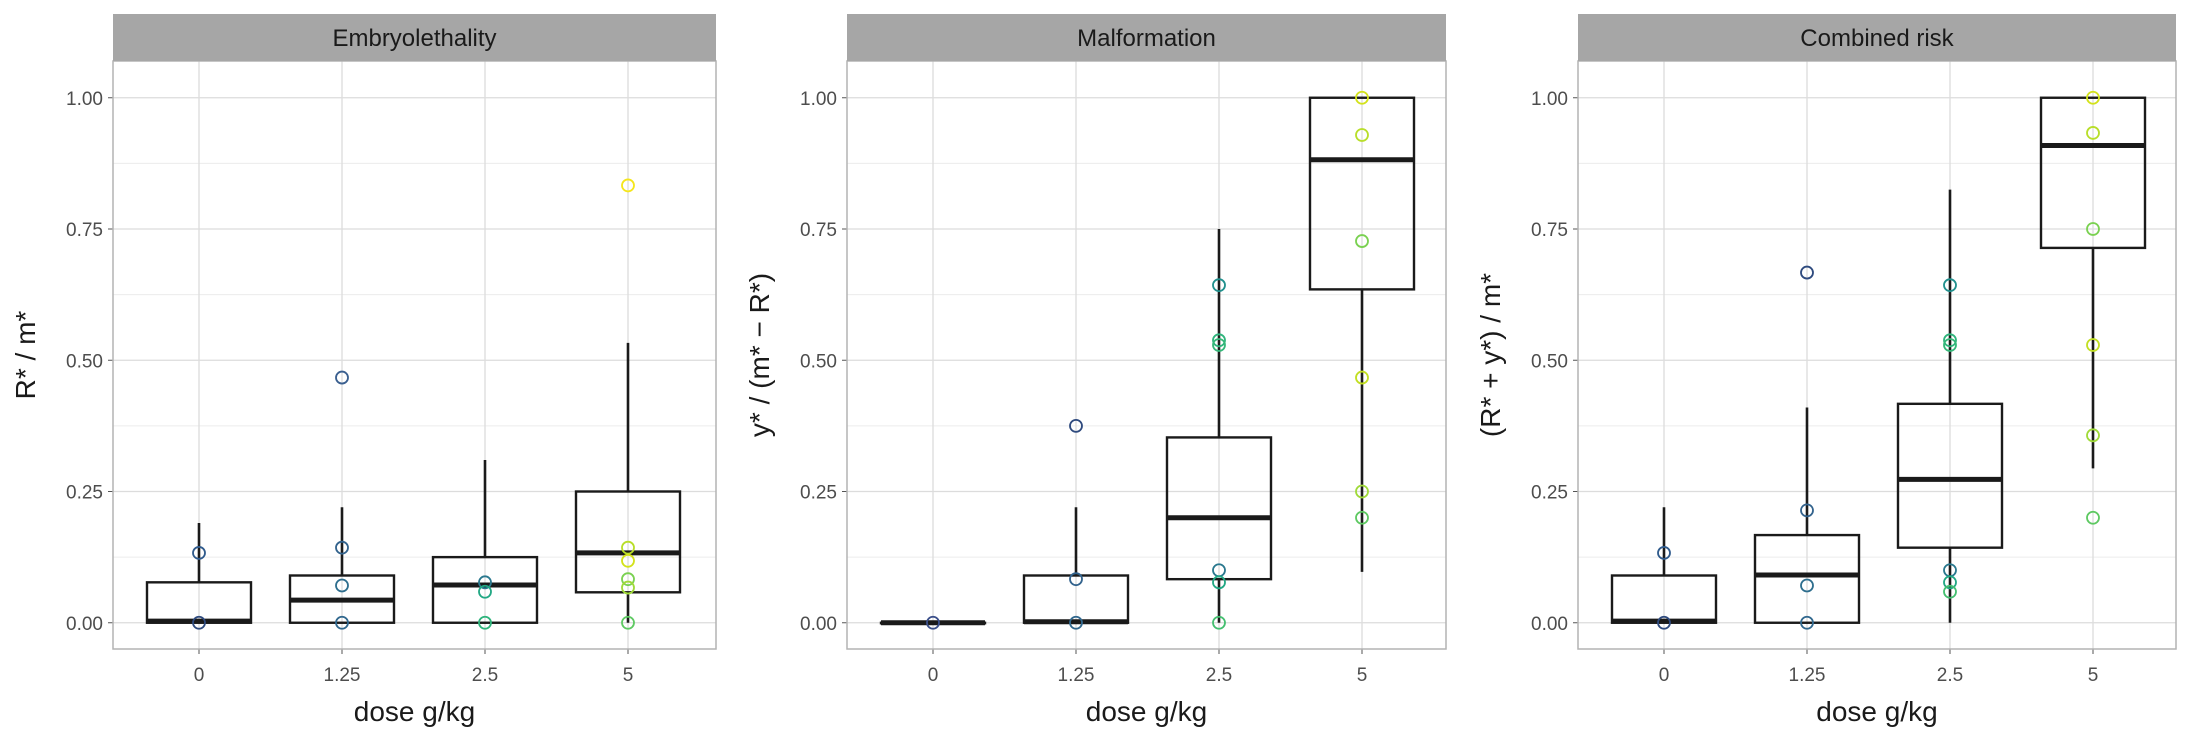 This screenshot has height=730, width=2190. What do you see at coordinates (25, 355) in the screenshot?
I see `y-axis-title: R* / m*` at bounding box center [25, 355].